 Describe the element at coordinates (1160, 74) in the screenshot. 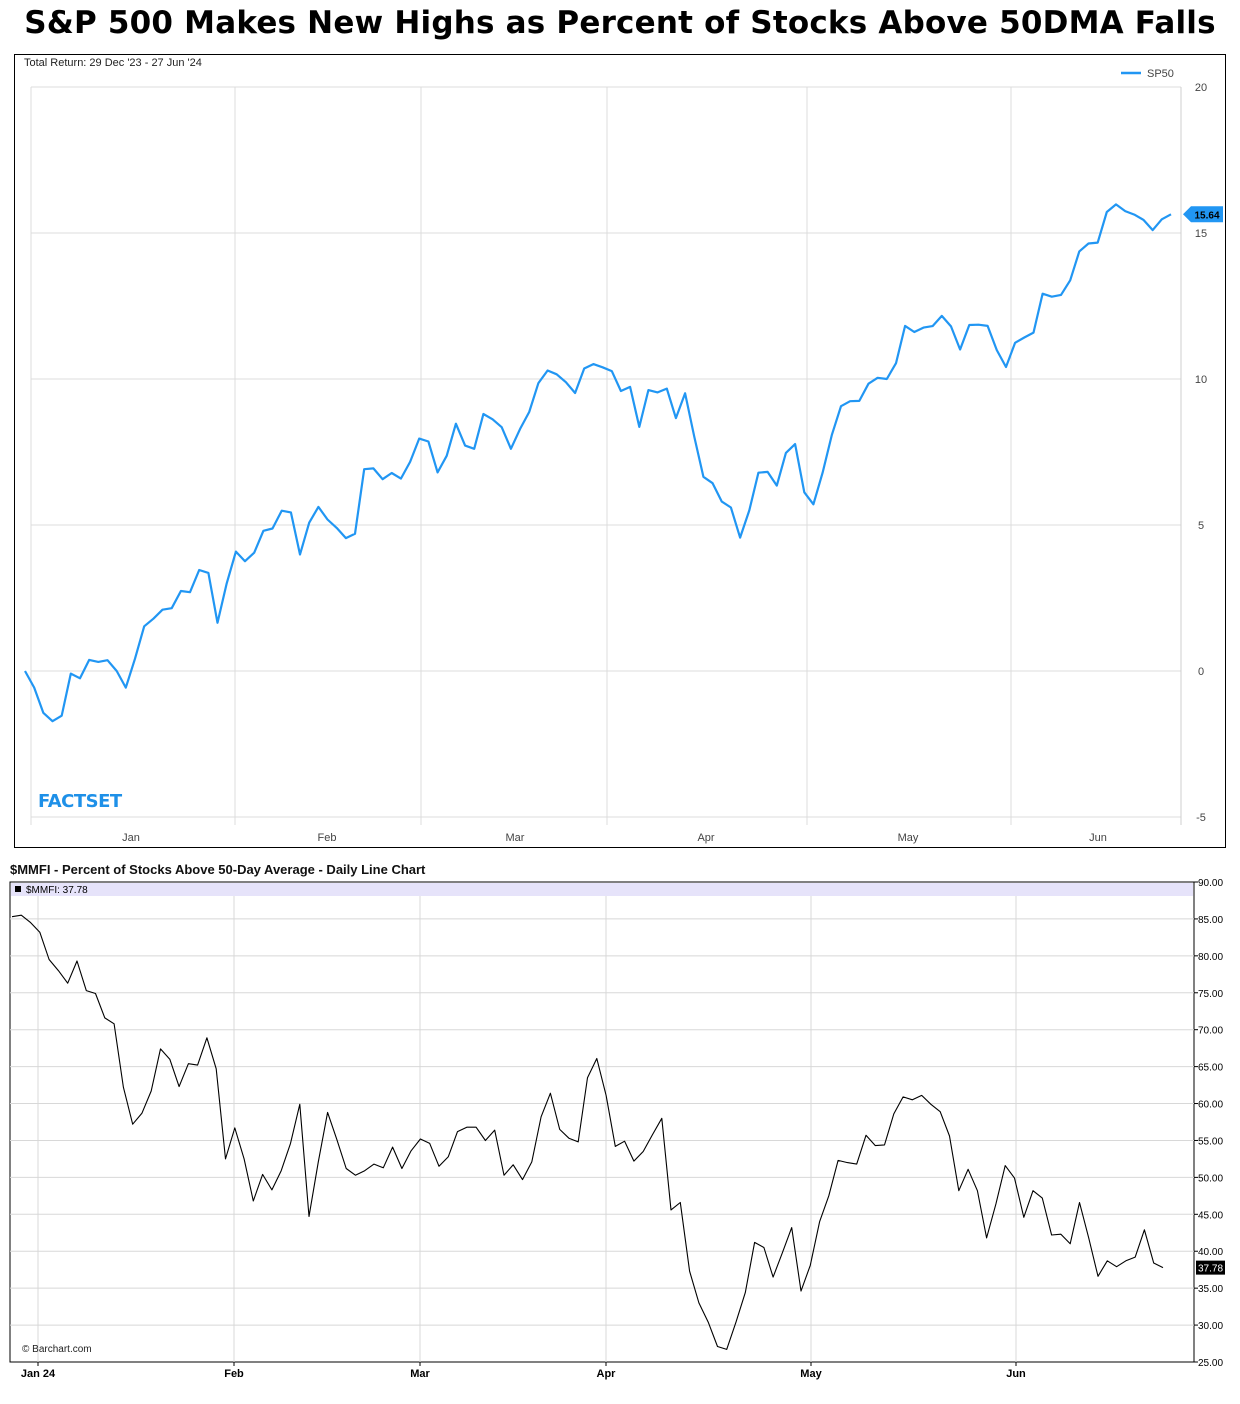

I see `legend-label-sp50: SP50` at that location.